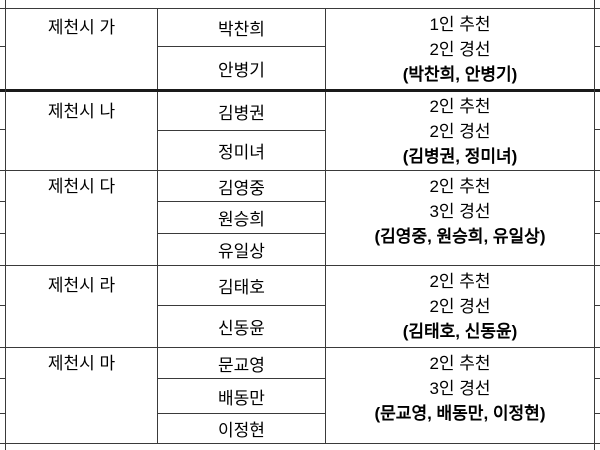  What do you see at coordinates (241, 111) in the screenshot?
I see `candidate-cell: 김병권` at bounding box center [241, 111].